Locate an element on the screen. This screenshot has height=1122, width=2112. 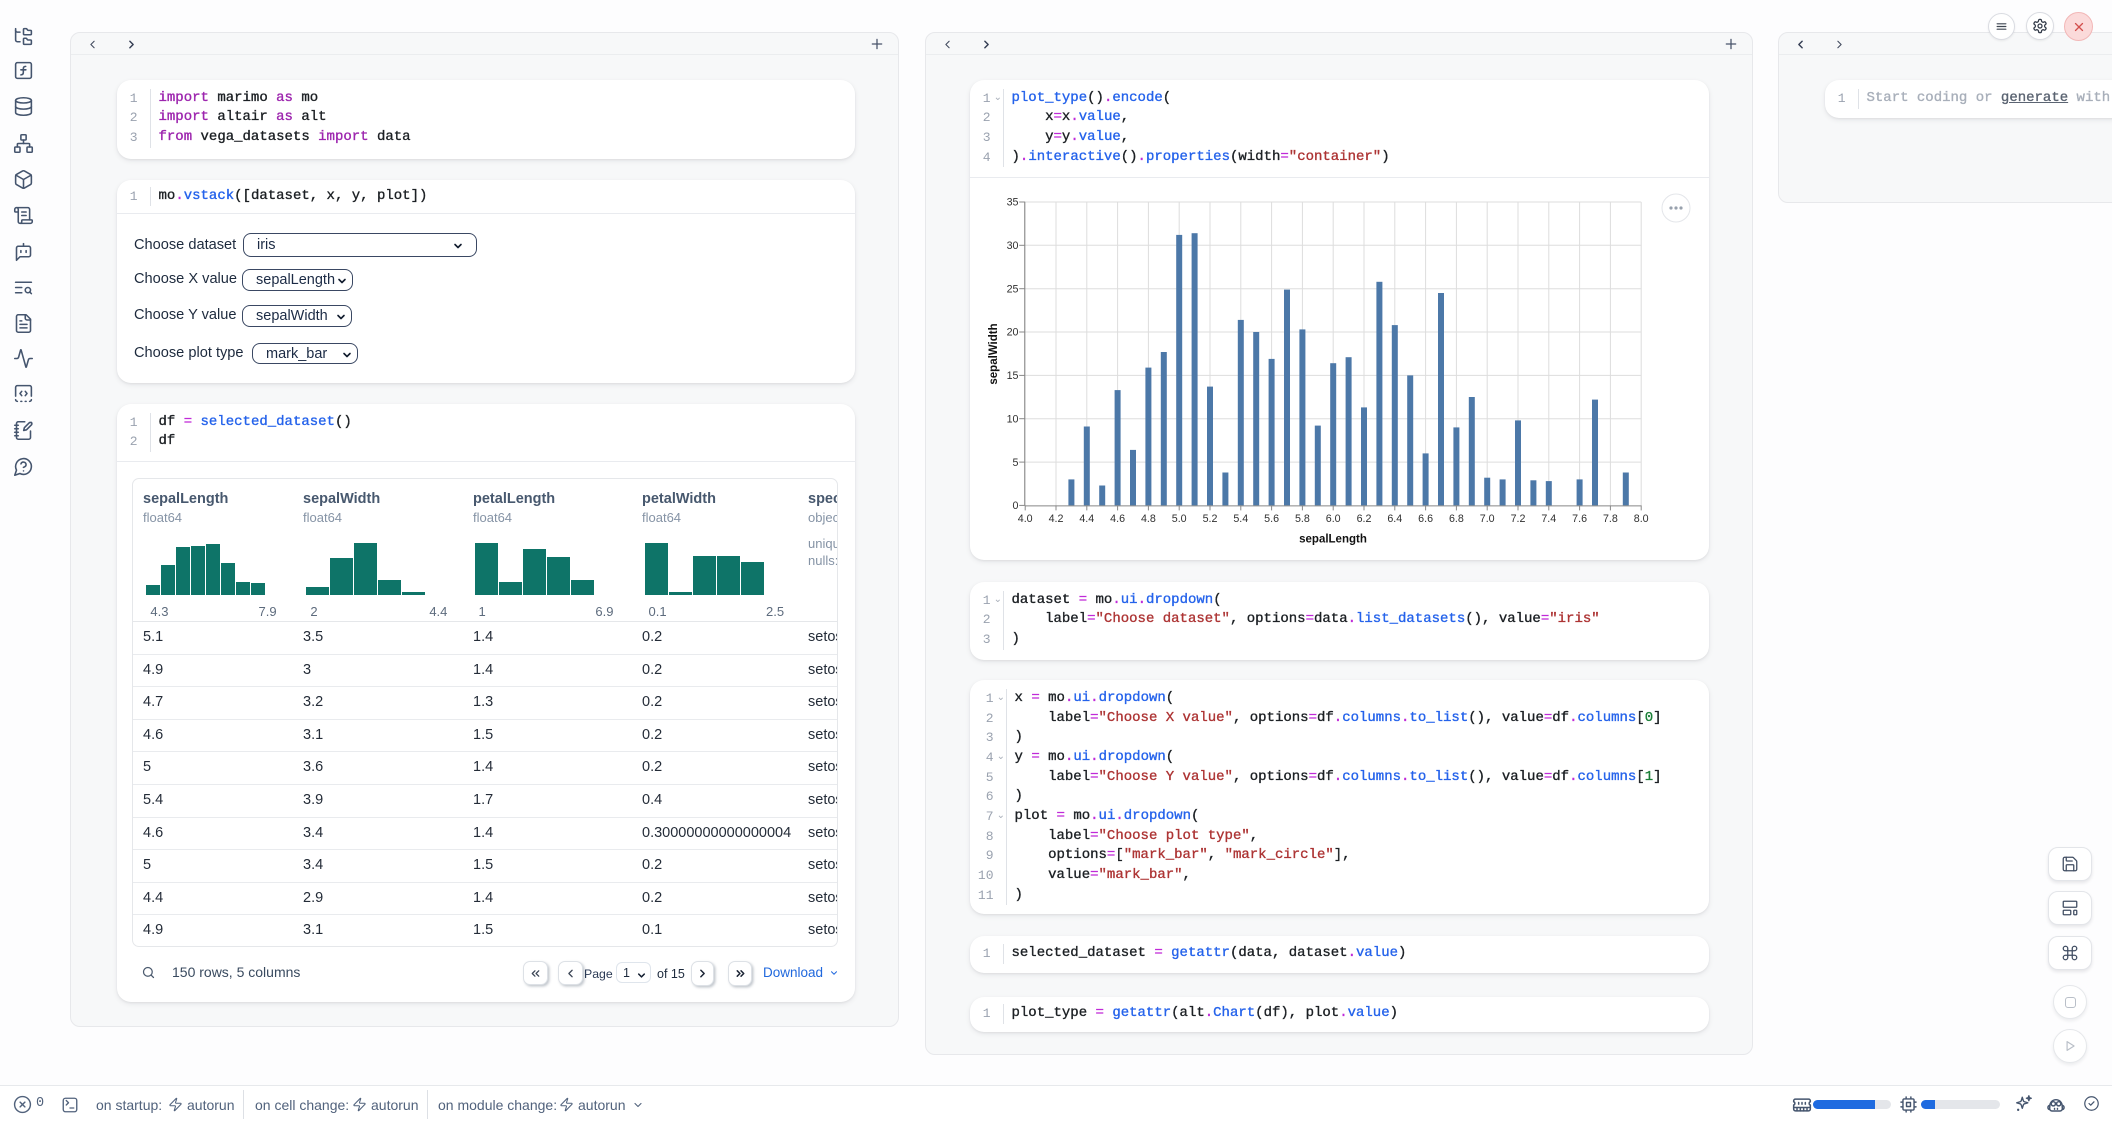
svg-text: 8.0 is located at coordinates (1641, 518).